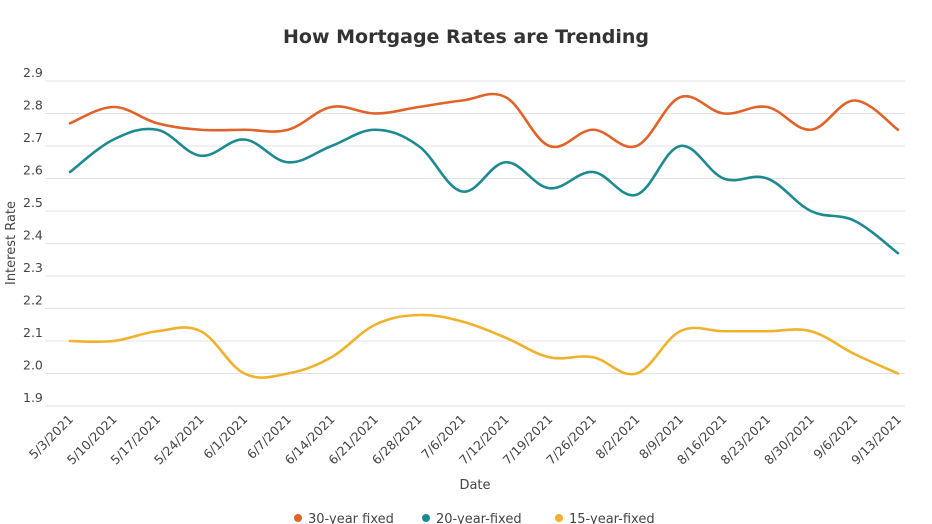 The height and width of the screenshot is (524, 932). What do you see at coordinates (351, 518) in the screenshot?
I see `legend-label: 30-year fixed` at bounding box center [351, 518].